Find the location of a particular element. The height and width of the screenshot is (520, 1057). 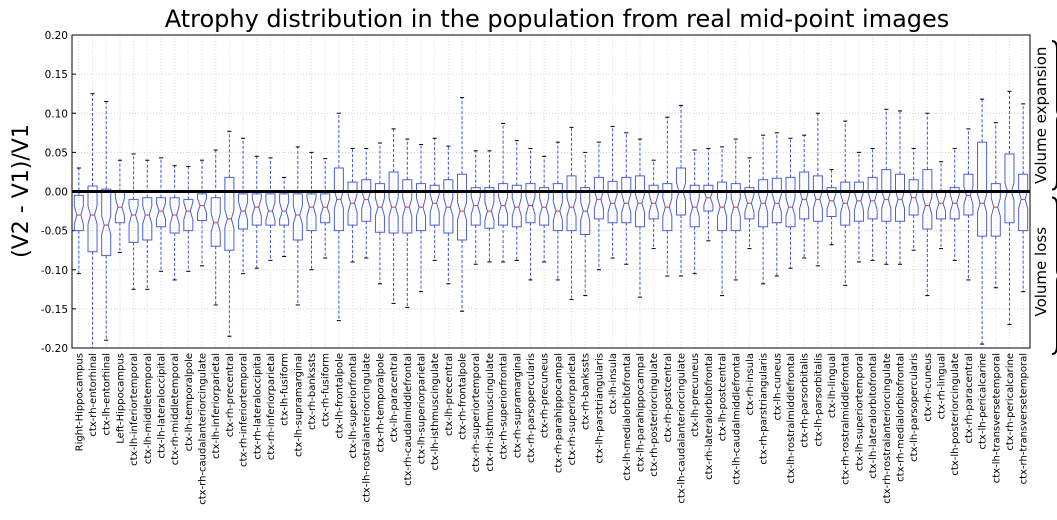

x-category-label: ctx-lh-parsorbitalis is located at coordinates (818, 400).